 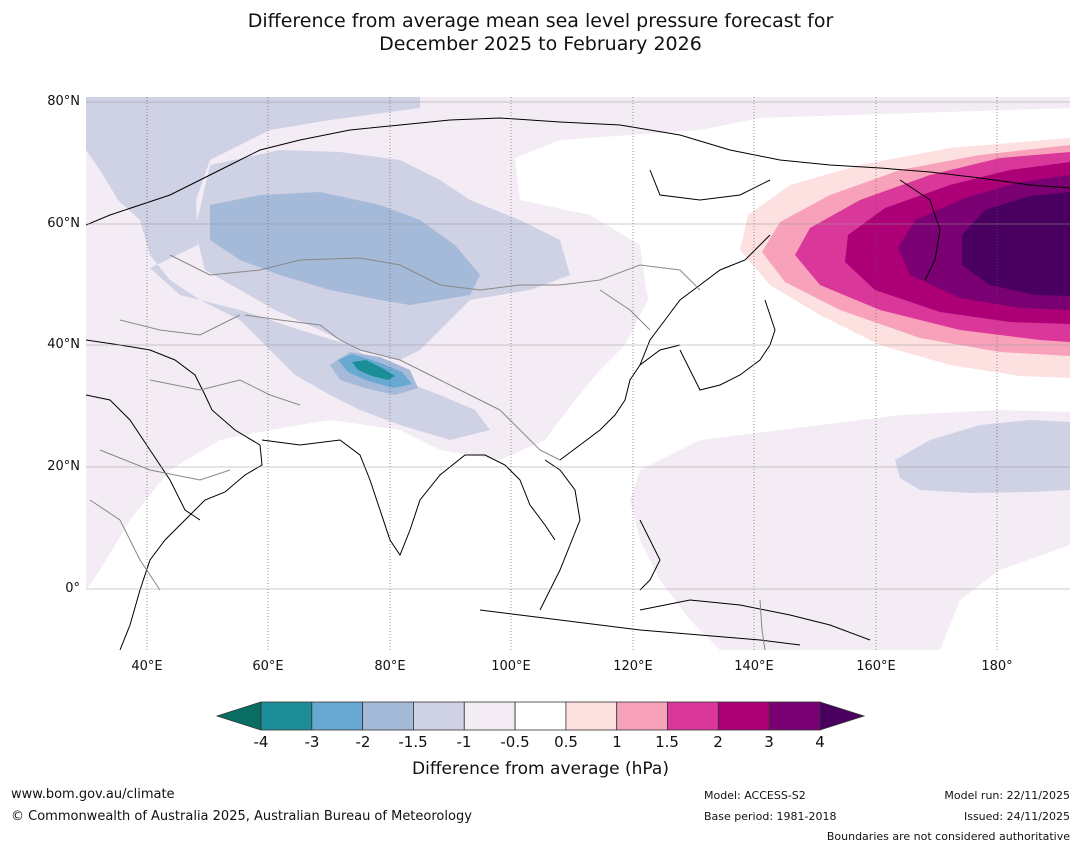 I want to click on lat-label-20n: 20°N, so click(x=63, y=466).